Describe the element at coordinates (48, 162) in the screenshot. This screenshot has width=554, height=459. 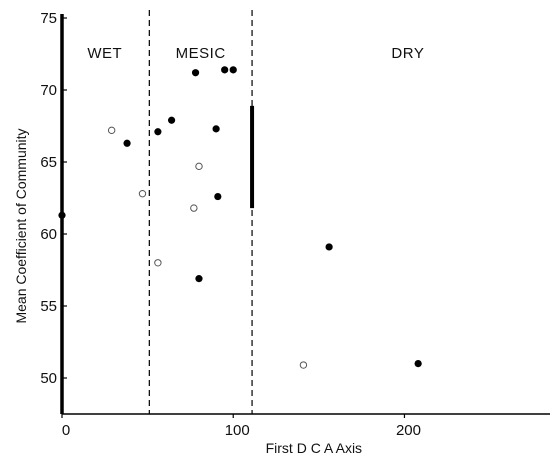
I see `y-tick-label: 65` at that location.